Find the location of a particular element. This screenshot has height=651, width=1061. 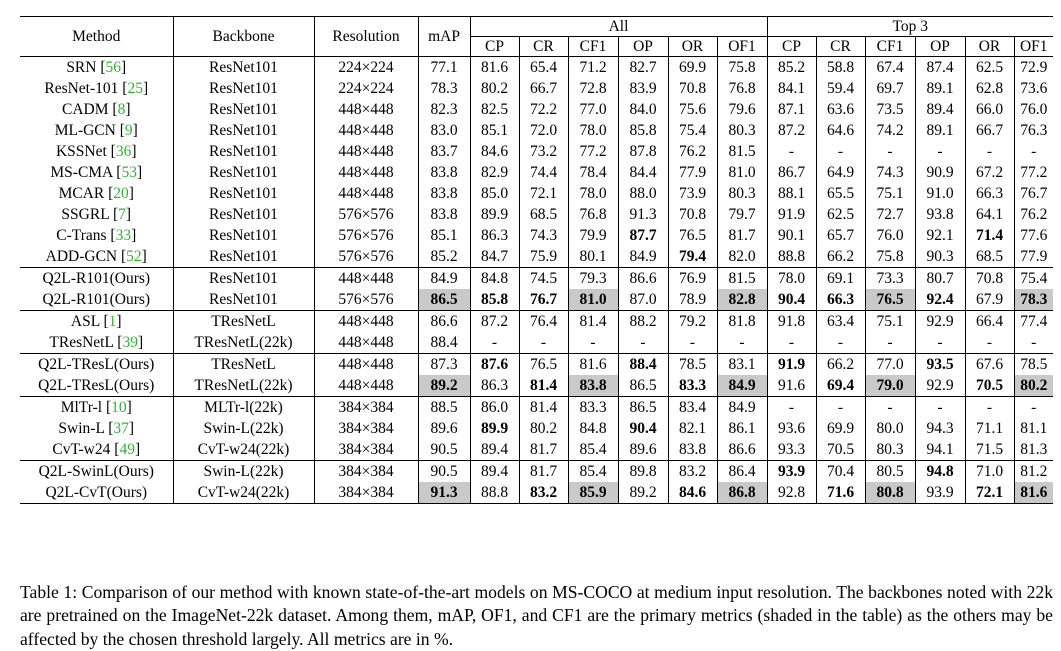

metric-cell: 67.2 is located at coordinates (989, 172).